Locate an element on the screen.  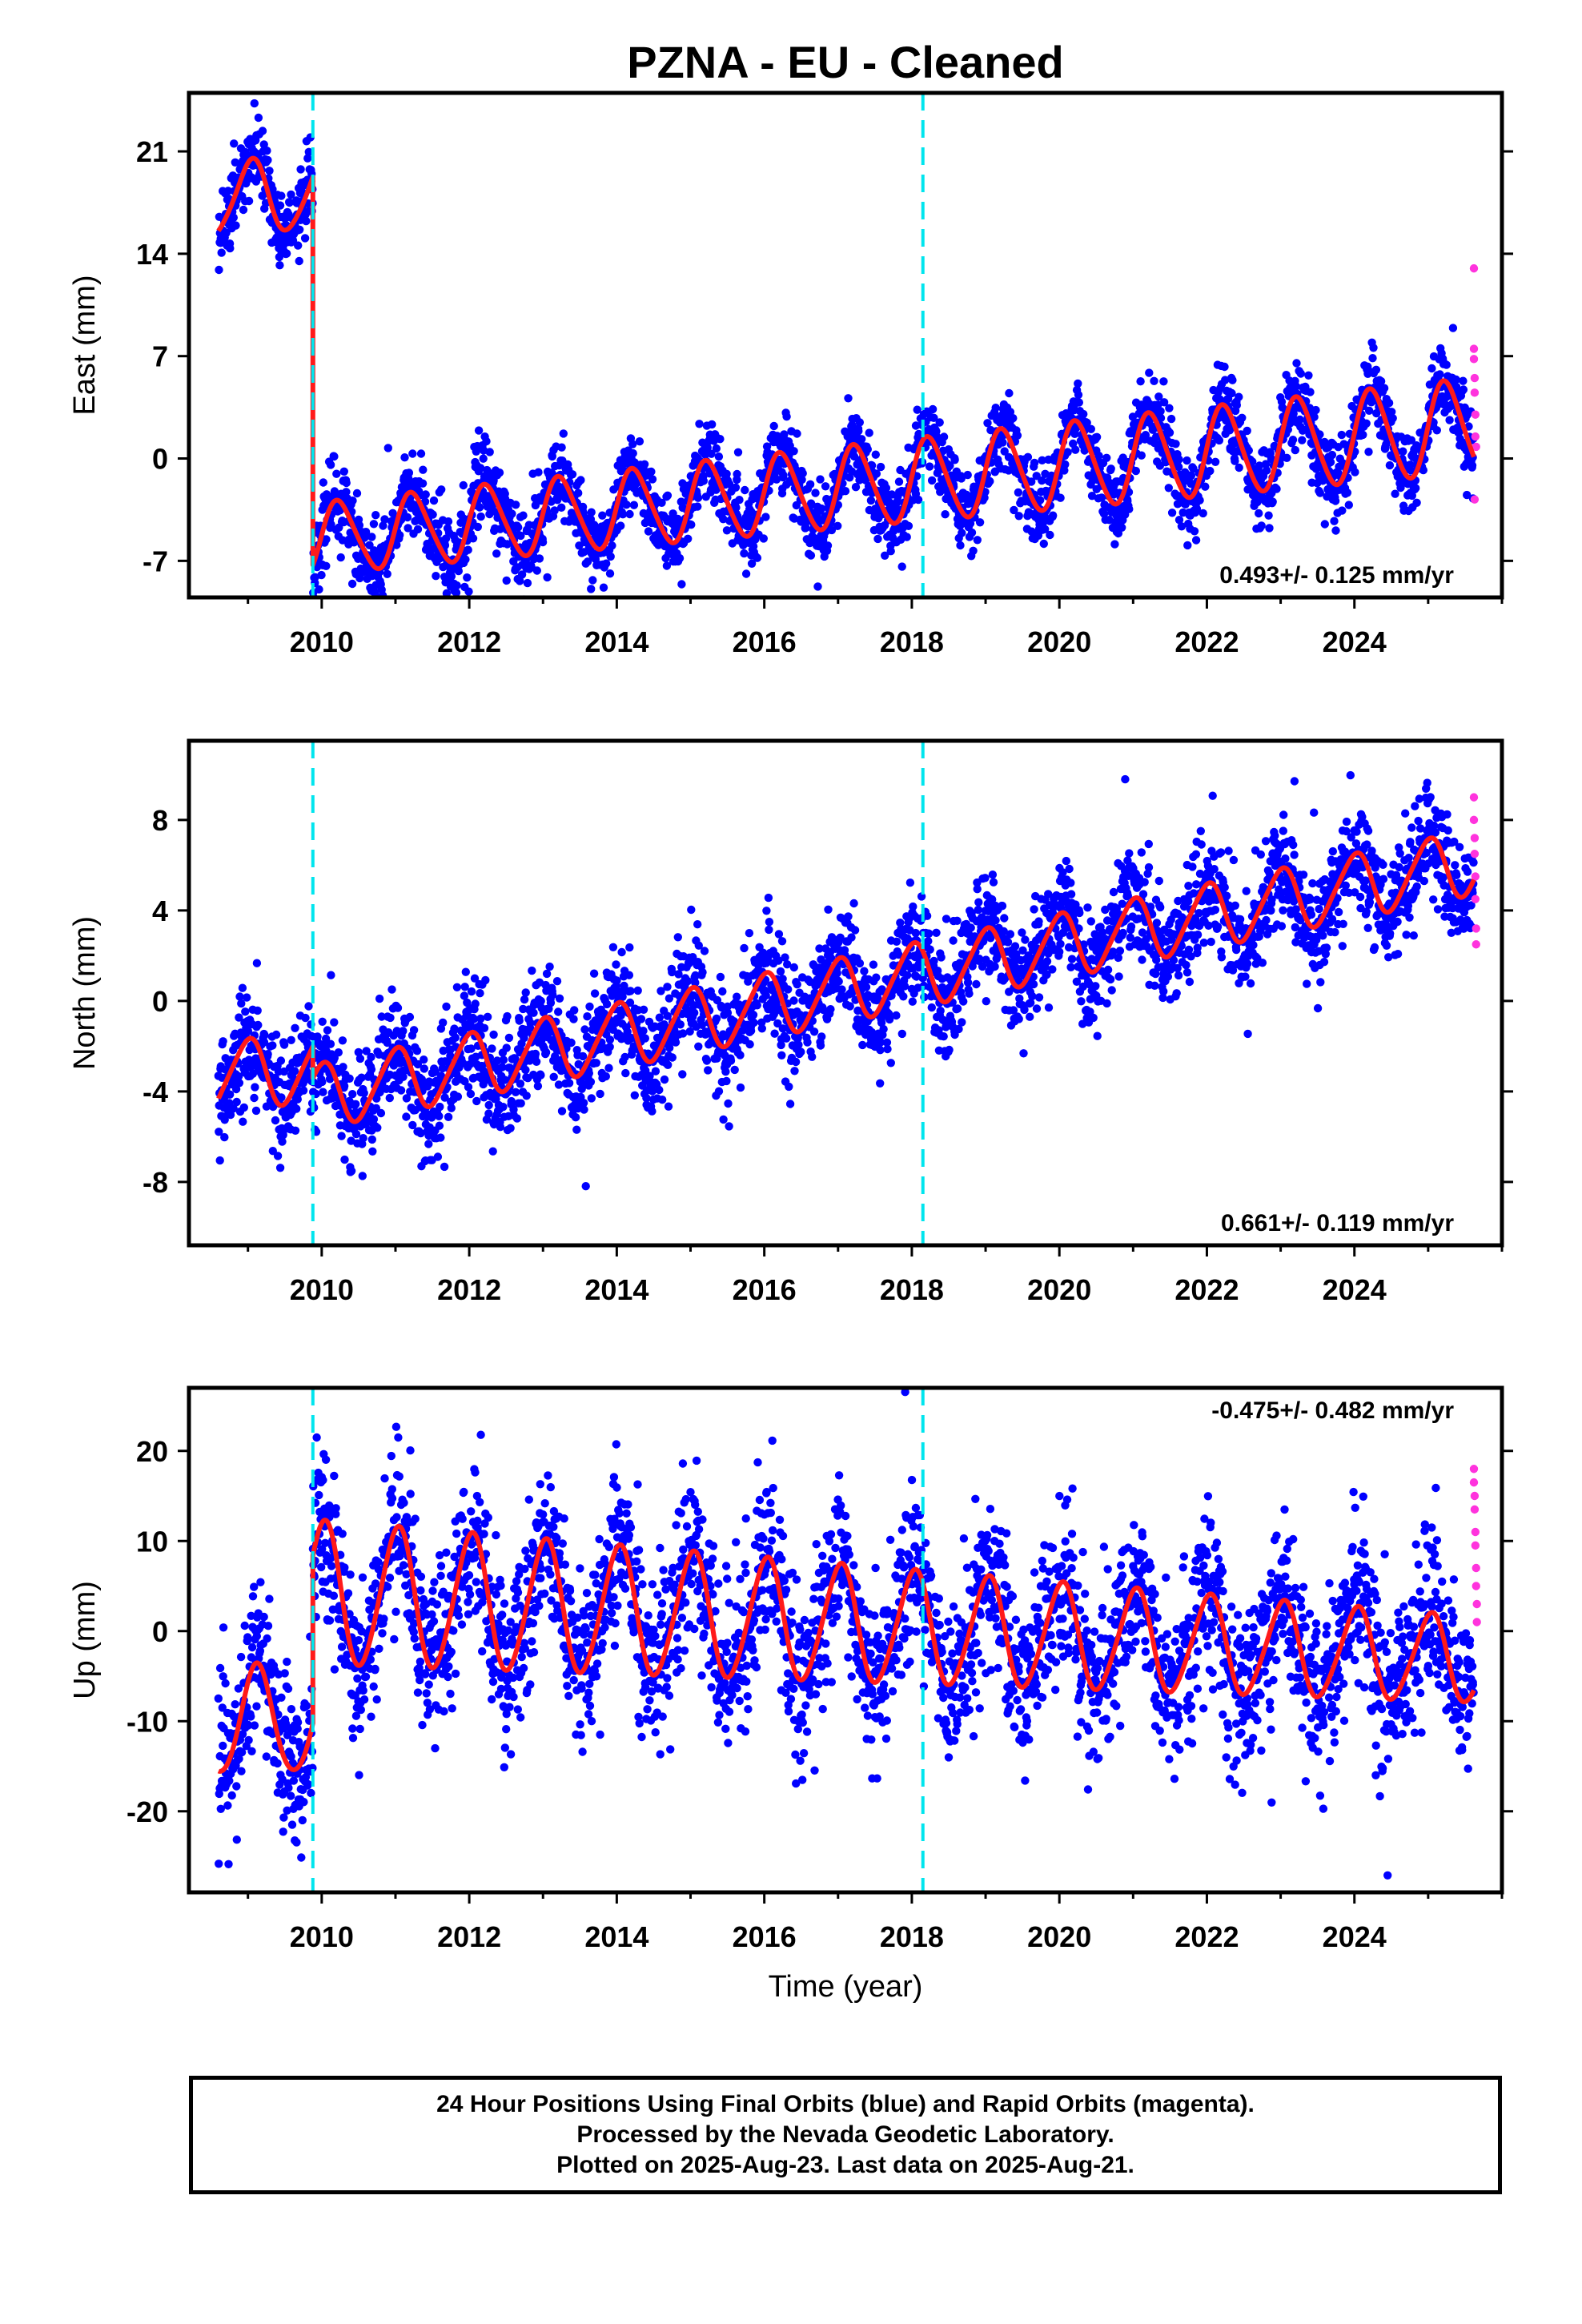
x-tick-label: 2020 is located at coordinates (1059, 641).